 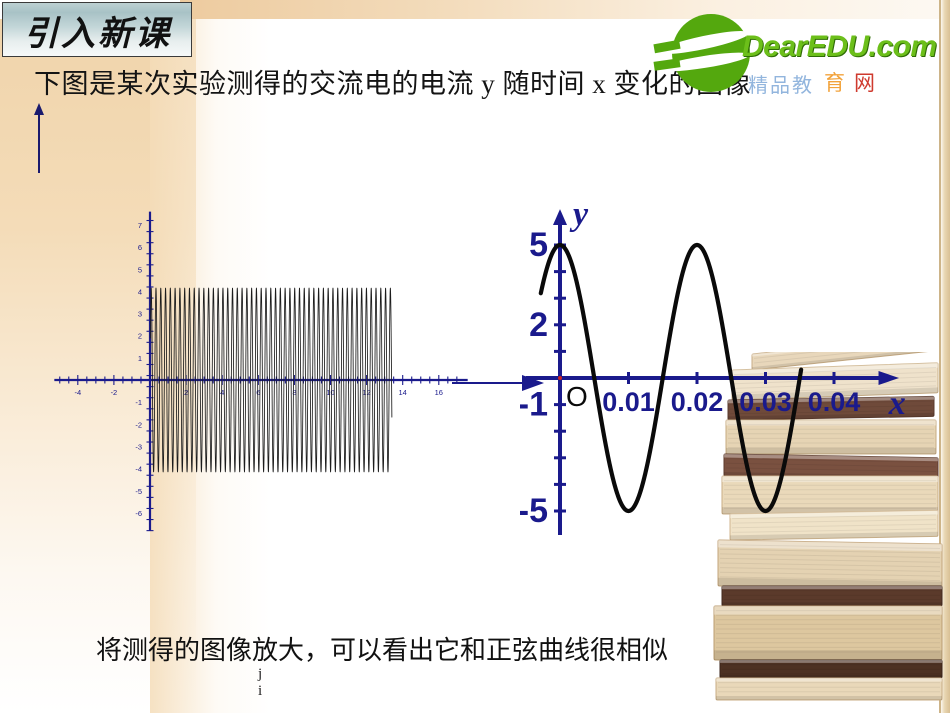 What do you see at coordinates (831, 526) in the screenshot?
I see `book-stack-image` at bounding box center [831, 526].